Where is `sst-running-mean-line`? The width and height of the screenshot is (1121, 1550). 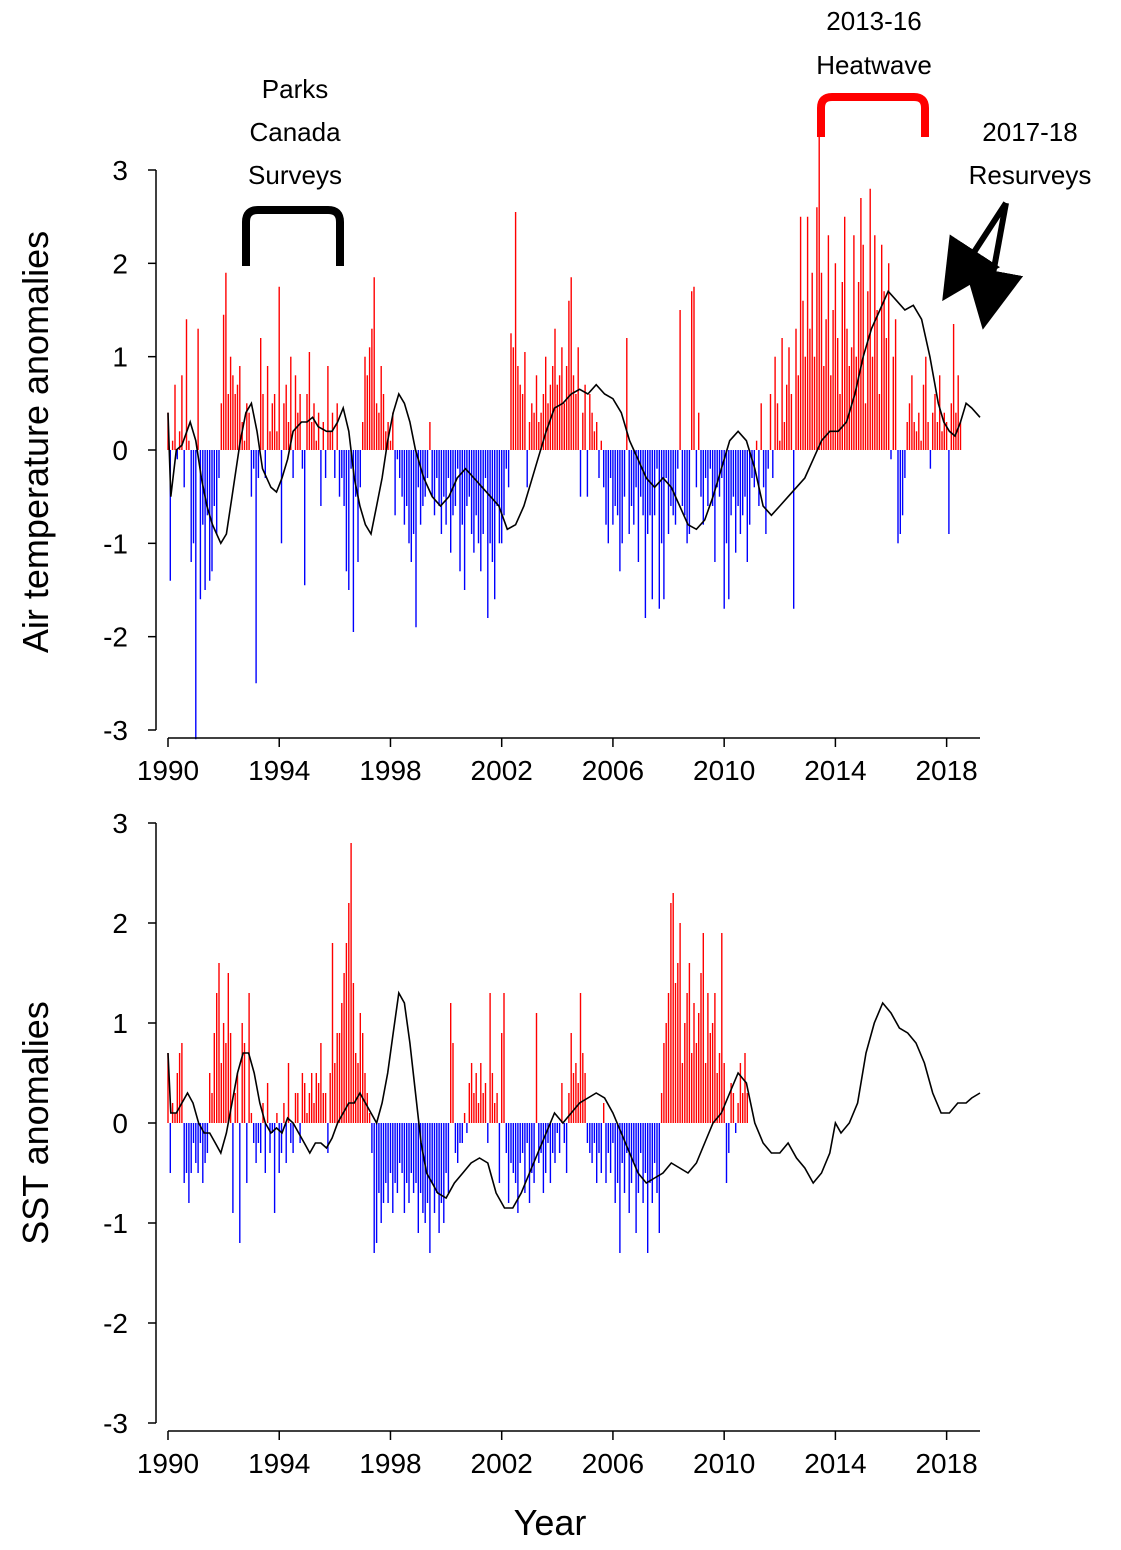
sst-running-mean-line is located at coordinates (574, 1099).